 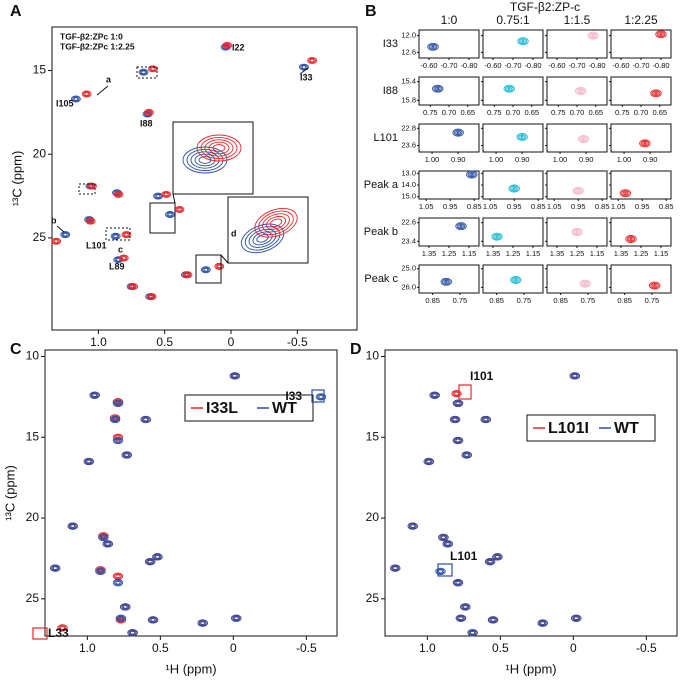 I want to click on annotation-arrow, so click(x=102, y=90).